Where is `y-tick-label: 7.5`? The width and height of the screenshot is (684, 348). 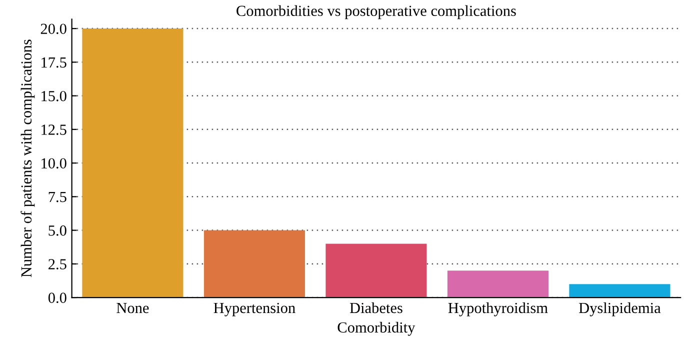 y-tick-label: 7.5 is located at coordinates (57, 197).